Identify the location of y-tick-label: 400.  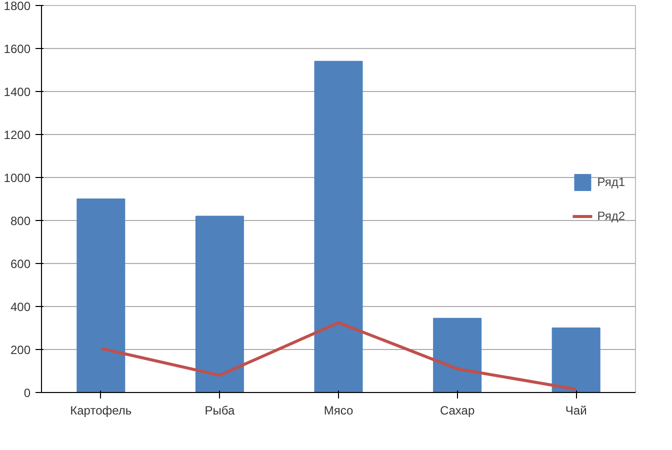
(20, 307).